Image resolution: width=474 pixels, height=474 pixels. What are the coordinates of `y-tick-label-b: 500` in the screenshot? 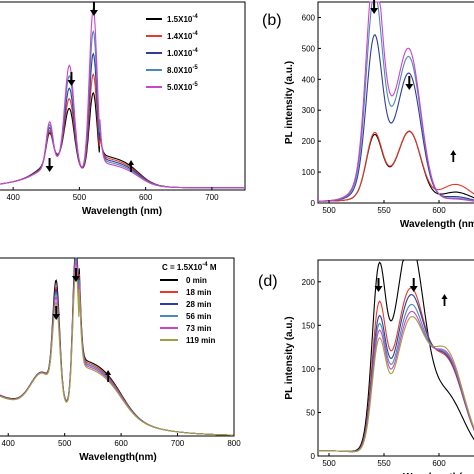 It's located at (309, 48).